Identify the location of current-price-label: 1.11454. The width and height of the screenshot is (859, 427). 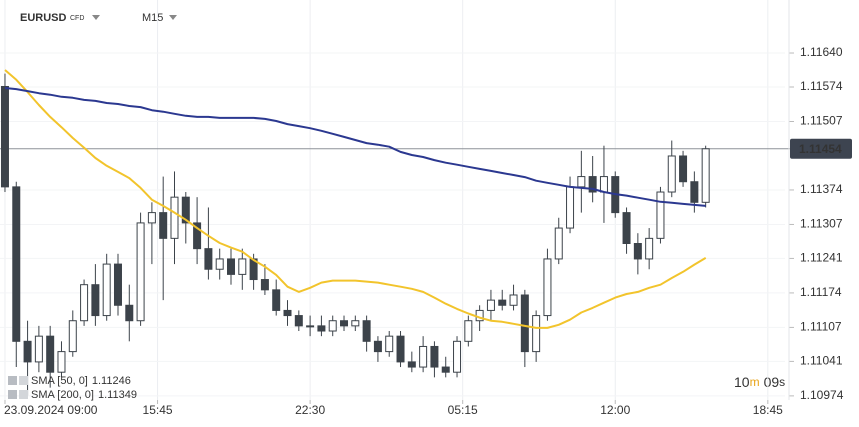
(820, 149).